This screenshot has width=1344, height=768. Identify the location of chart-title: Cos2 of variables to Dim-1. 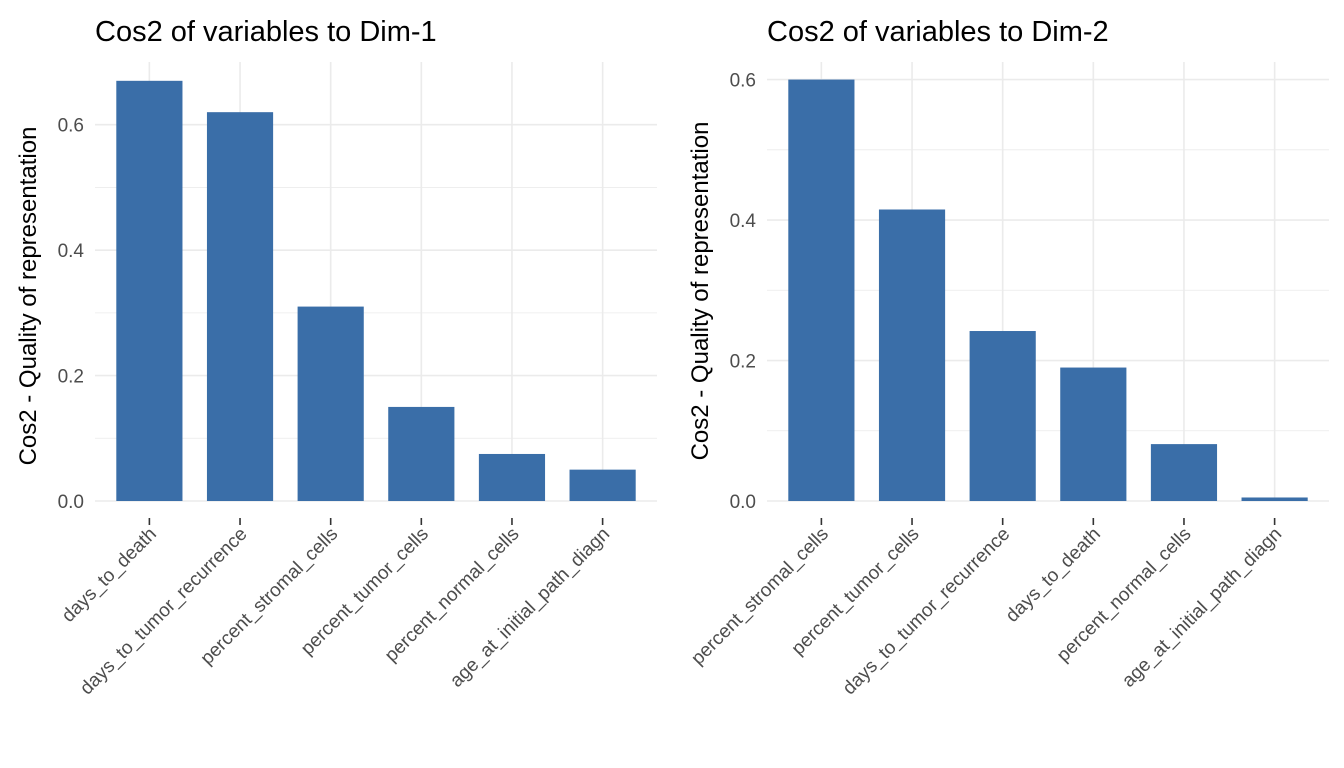
(266, 32).